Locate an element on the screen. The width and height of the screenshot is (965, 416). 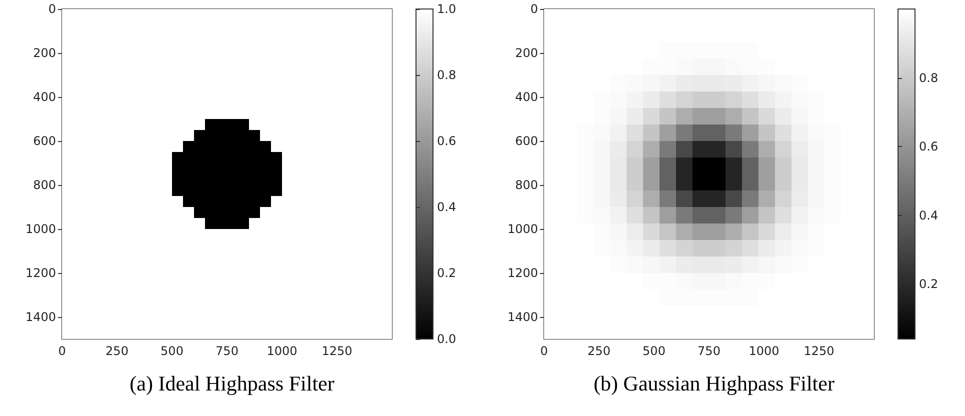
color-bar-label: 0.0 is located at coordinates (446, 339).